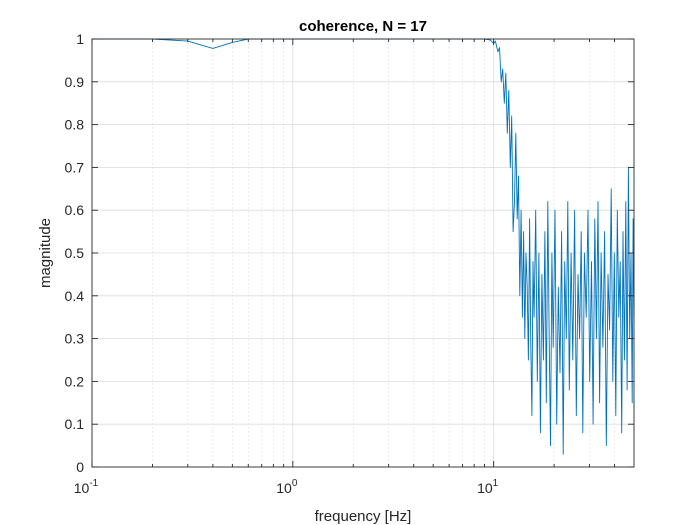  I want to click on y-tick-label: 0.7, so click(75, 167).